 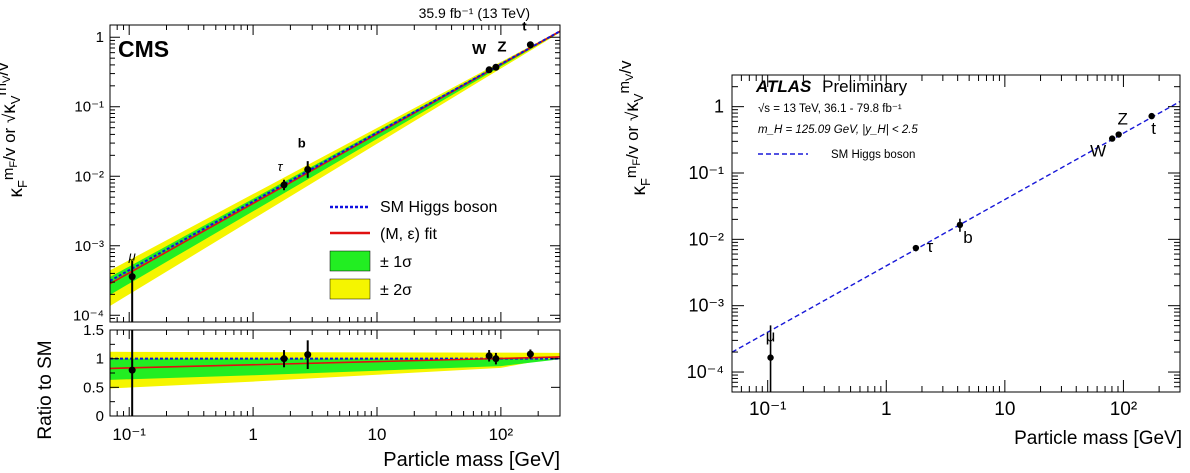 I want to click on cms-ratio-fit-line, so click(x=335, y=363).